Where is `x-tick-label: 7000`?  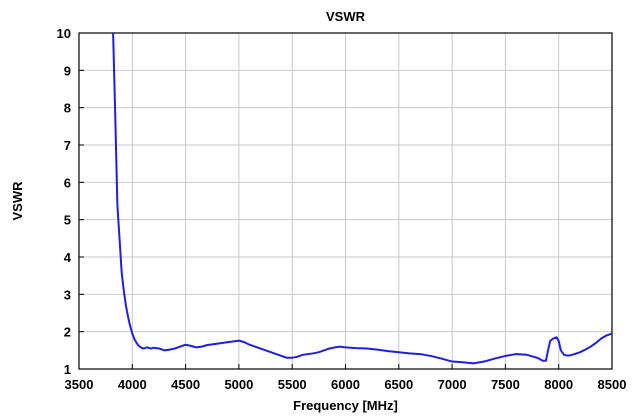 x-tick-label: 7000 is located at coordinates (452, 384).